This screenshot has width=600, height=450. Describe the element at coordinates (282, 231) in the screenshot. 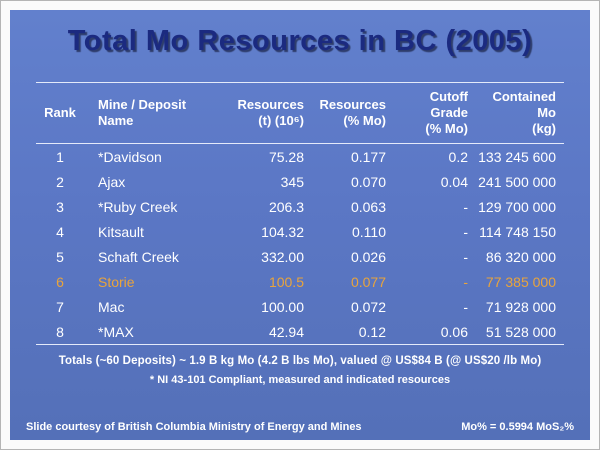

I see `cell-resources_t: 104.32` at that location.